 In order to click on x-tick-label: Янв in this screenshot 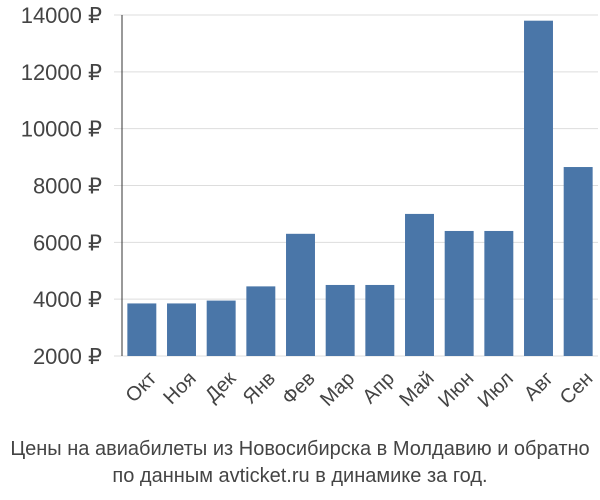, I will do `click(259, 388)`.